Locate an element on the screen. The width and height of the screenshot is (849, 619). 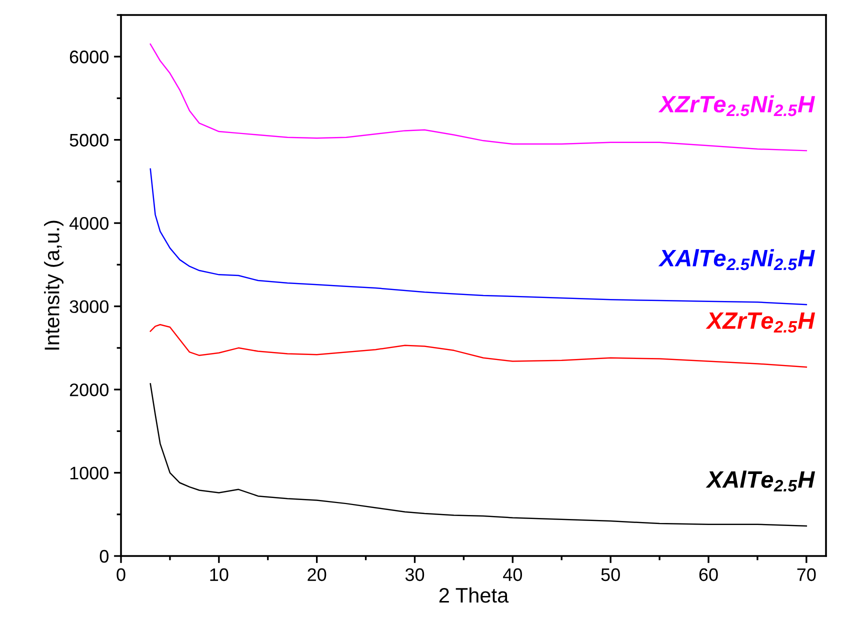
x-axis-title: 2 Theta is located at coordinates (474, 595).